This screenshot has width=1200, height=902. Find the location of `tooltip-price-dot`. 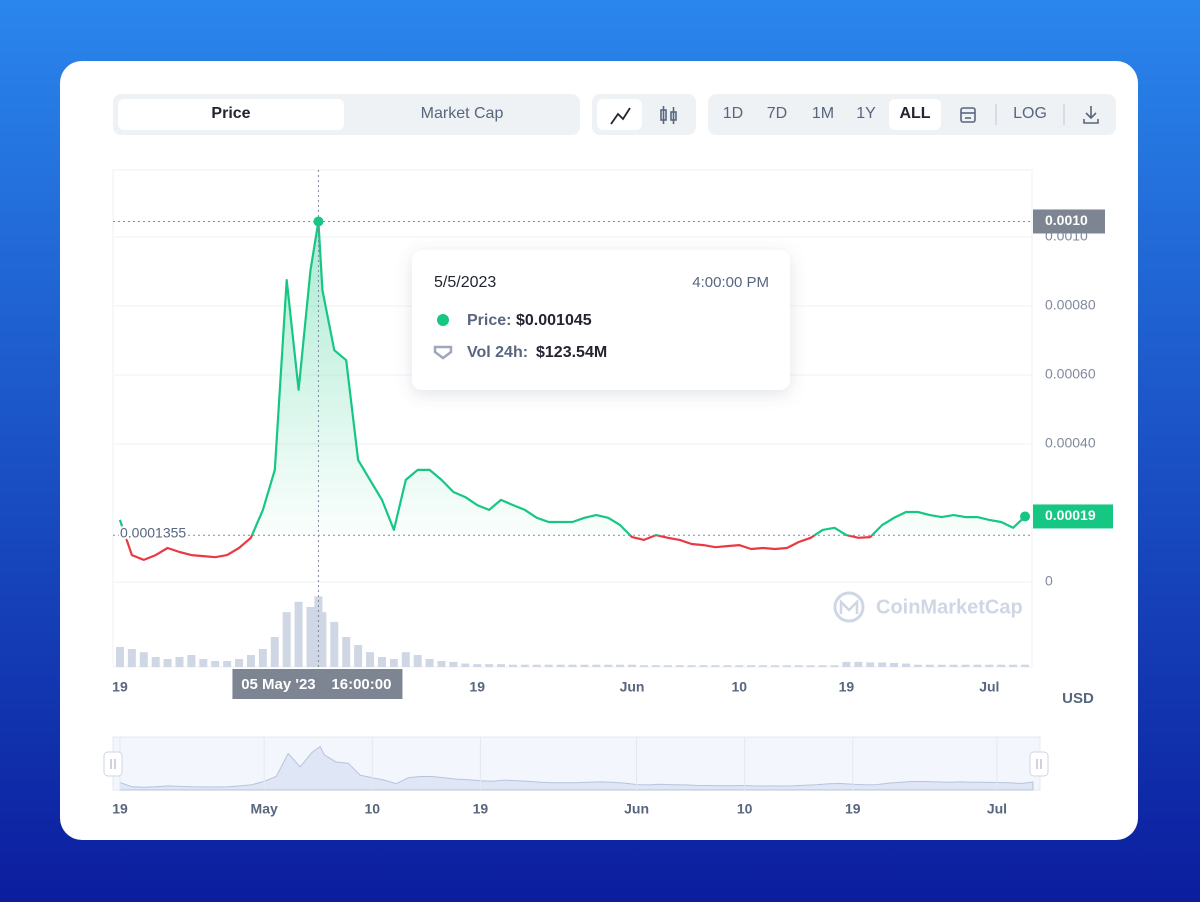

tooltip-price-dot is located at coordinates (443, 320).